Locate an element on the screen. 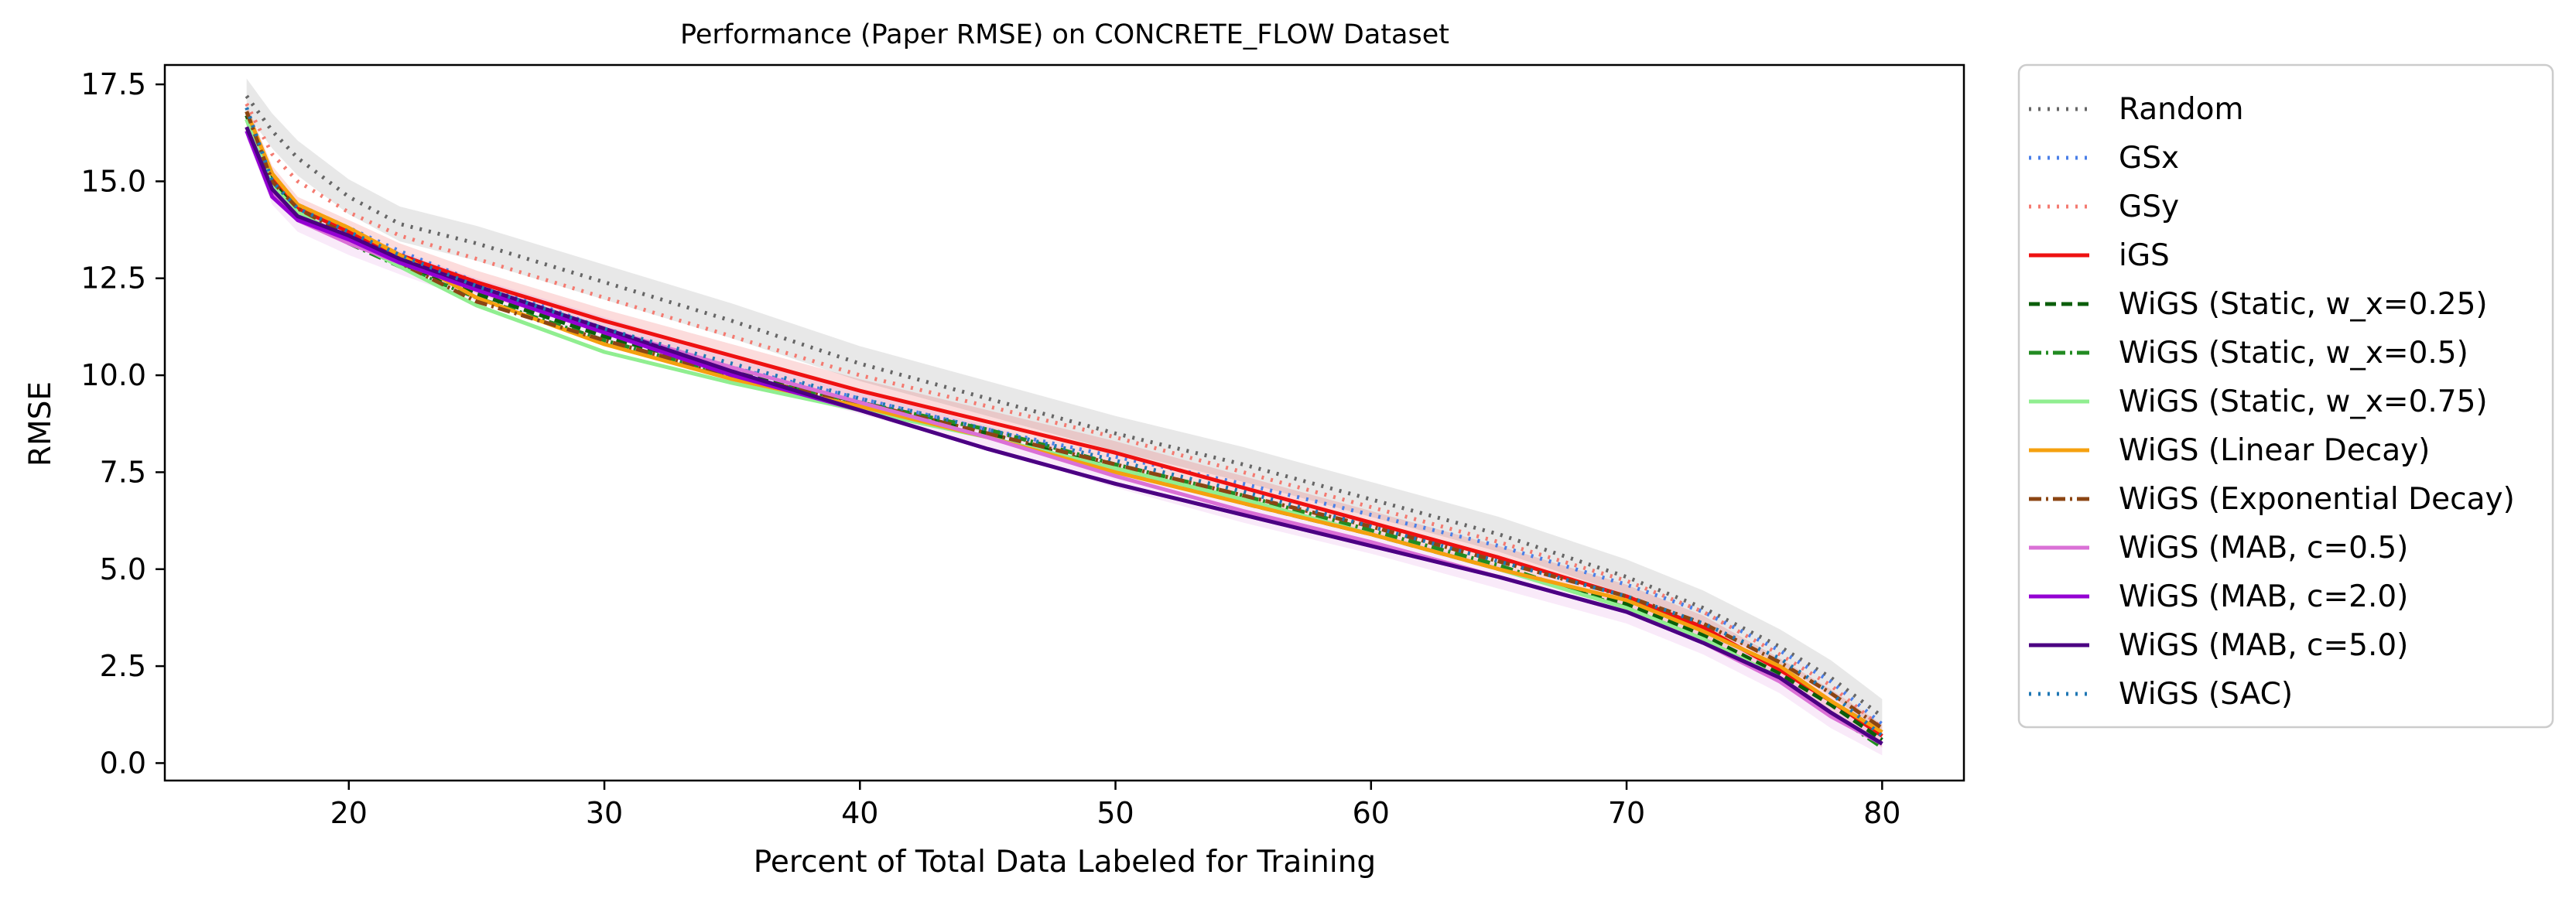 This screenshot has height=902, width=2576. y-tick-label: 17.5 is located at coordinates (113, 84).